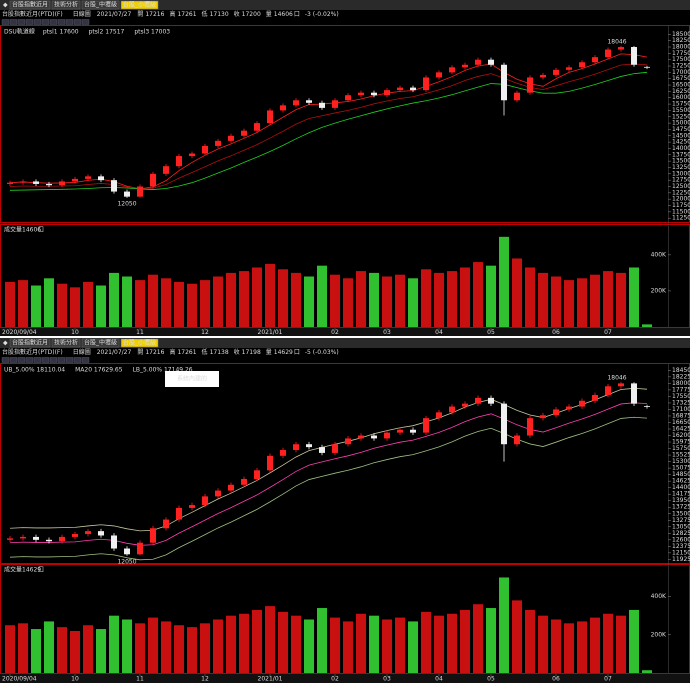 This screenshot has width=690, height=683. Describe the element at coordinates (681, 110) in the screenshot. I see `y-tick-label: 15500` at that location.